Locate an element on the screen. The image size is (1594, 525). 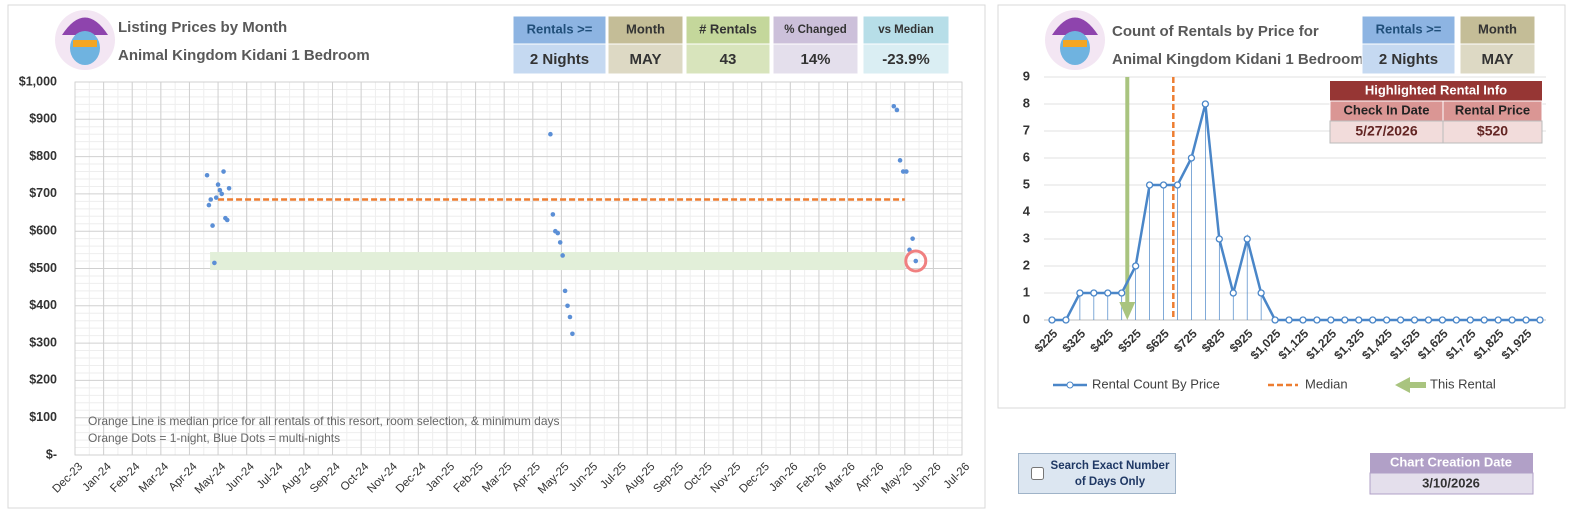
y-tick-label: $200 is located at coordinates (43, 380).